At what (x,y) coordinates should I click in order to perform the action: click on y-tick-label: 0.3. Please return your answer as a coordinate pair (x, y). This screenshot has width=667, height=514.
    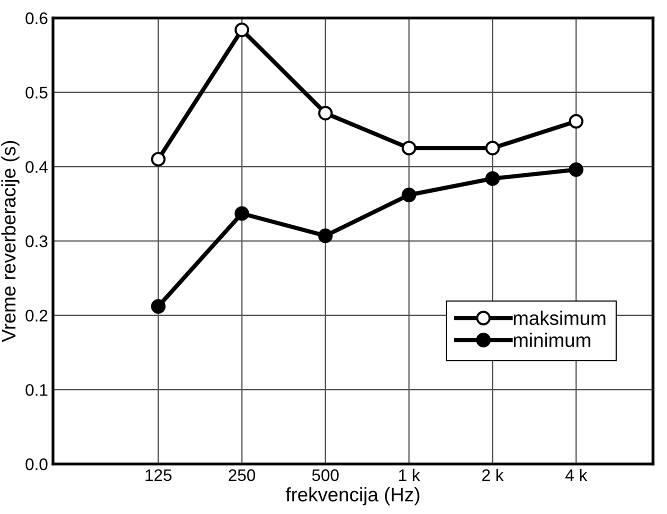
    Looking at the image, I should click on (37, 241).